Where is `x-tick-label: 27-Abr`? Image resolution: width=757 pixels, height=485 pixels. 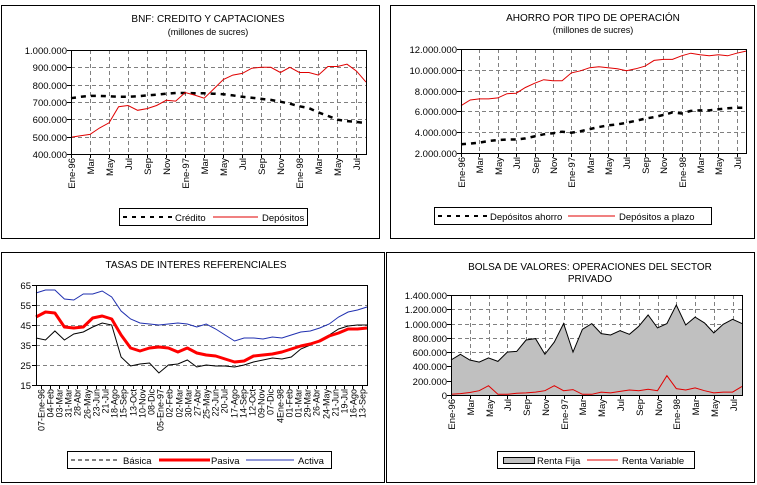
x-tick-label: 27-Abr is located at coordinates (198, 402).